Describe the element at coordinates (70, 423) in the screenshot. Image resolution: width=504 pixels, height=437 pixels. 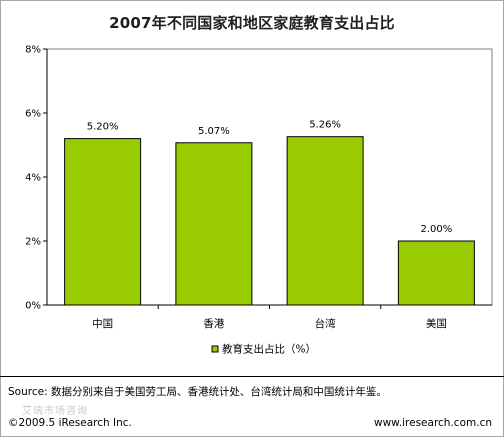
I see `copyright-text: ©2009.5 iResearch Inc.` at that location.